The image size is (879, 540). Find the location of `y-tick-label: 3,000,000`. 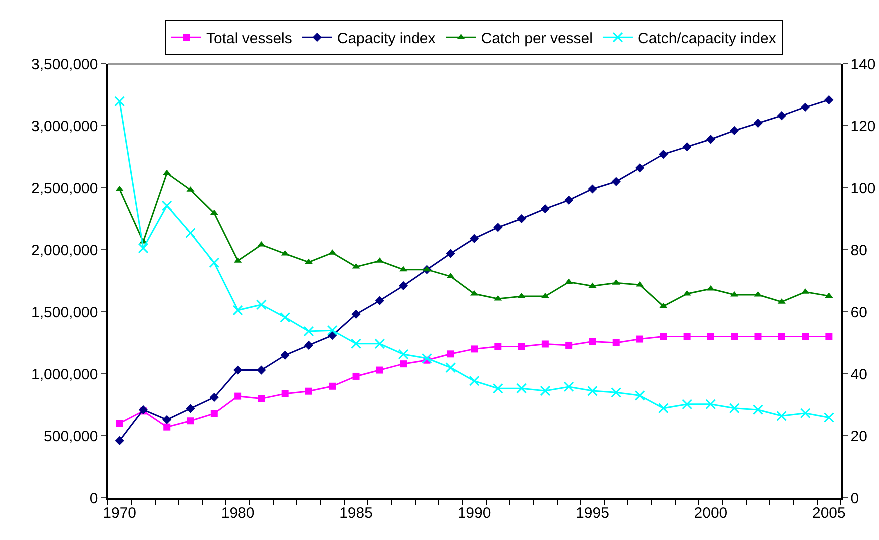

y-tick-label: 3,000,000 is located at coordinates (65, 127).